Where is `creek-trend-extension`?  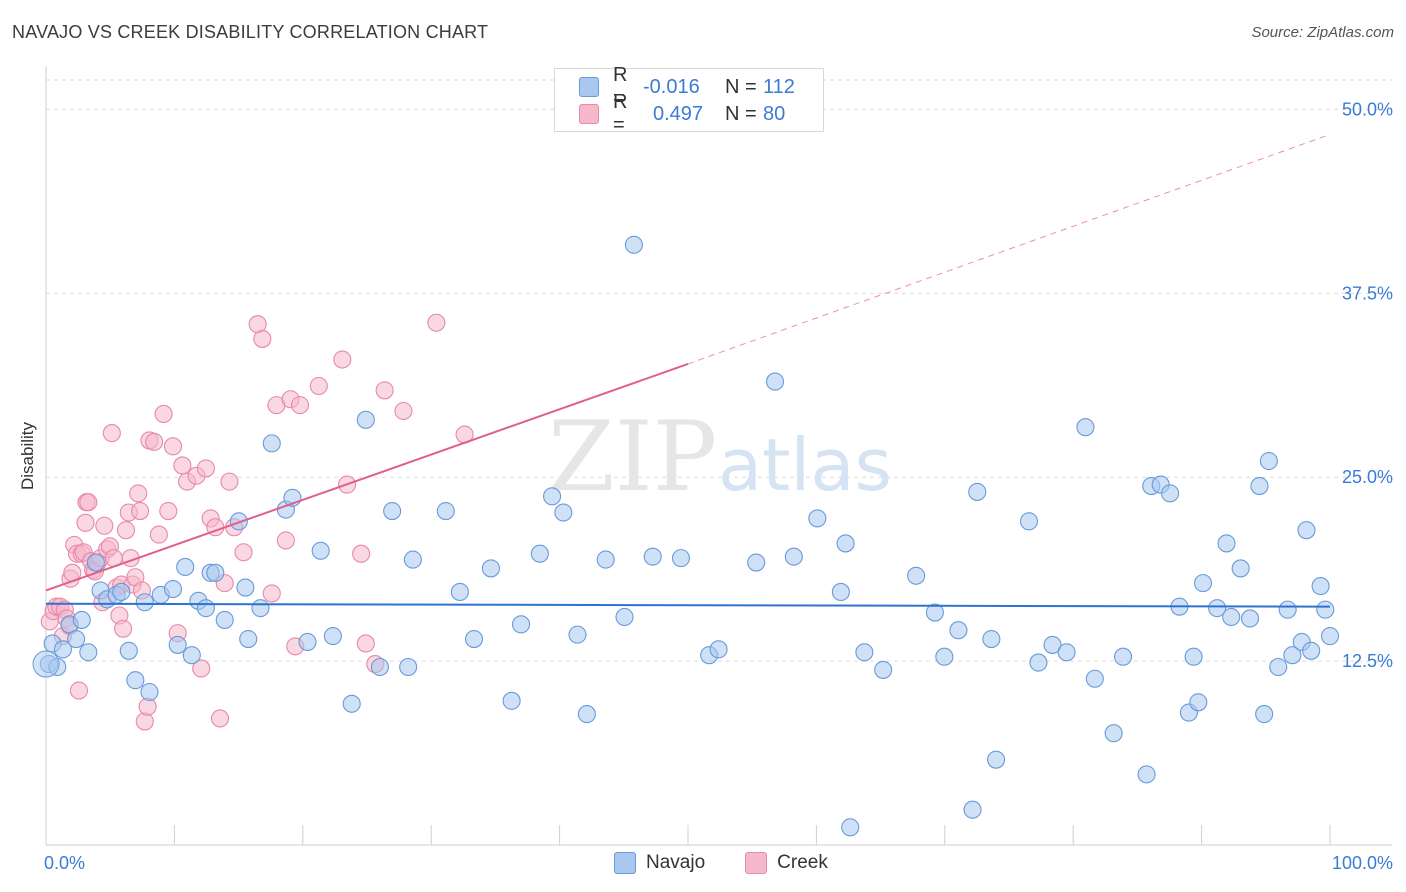
creek-trend-extension is located at coordinates (1009, 249).